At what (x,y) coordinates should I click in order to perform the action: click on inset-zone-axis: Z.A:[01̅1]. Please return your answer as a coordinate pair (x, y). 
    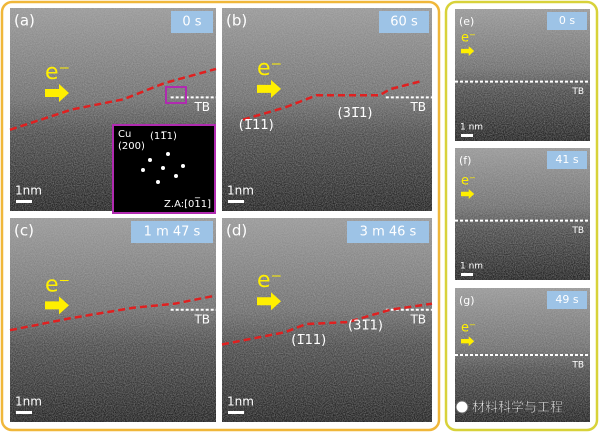
    Looking at the image, I should click on (187, 203).